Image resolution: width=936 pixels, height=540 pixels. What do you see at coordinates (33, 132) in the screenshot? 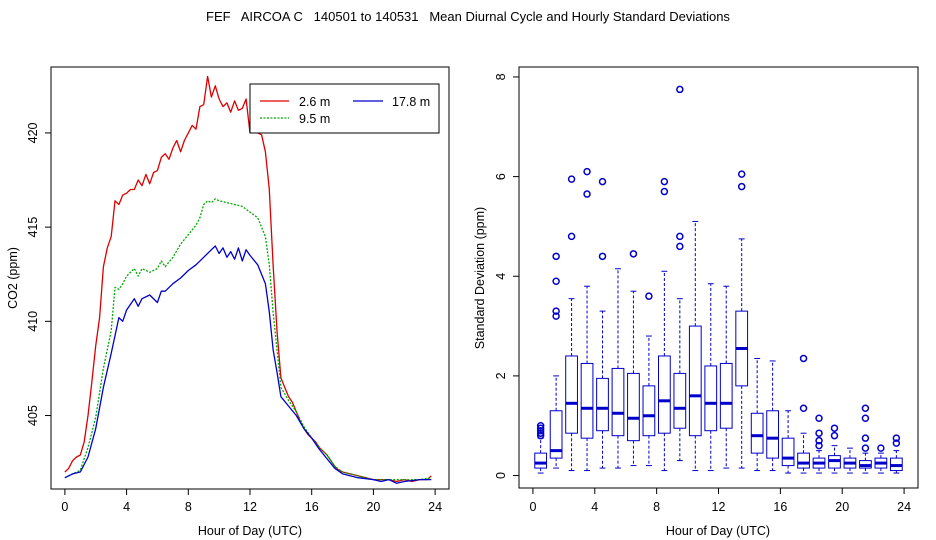
I see `left-y-tick-label: 420` at bounding box center [33, 132].